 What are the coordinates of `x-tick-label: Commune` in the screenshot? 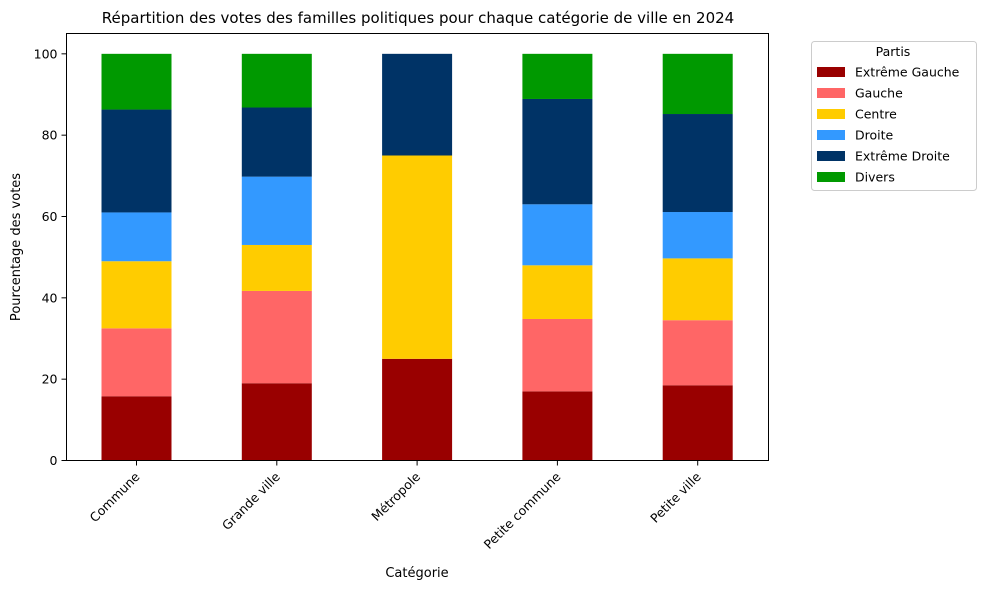 It's located at (115, 497).